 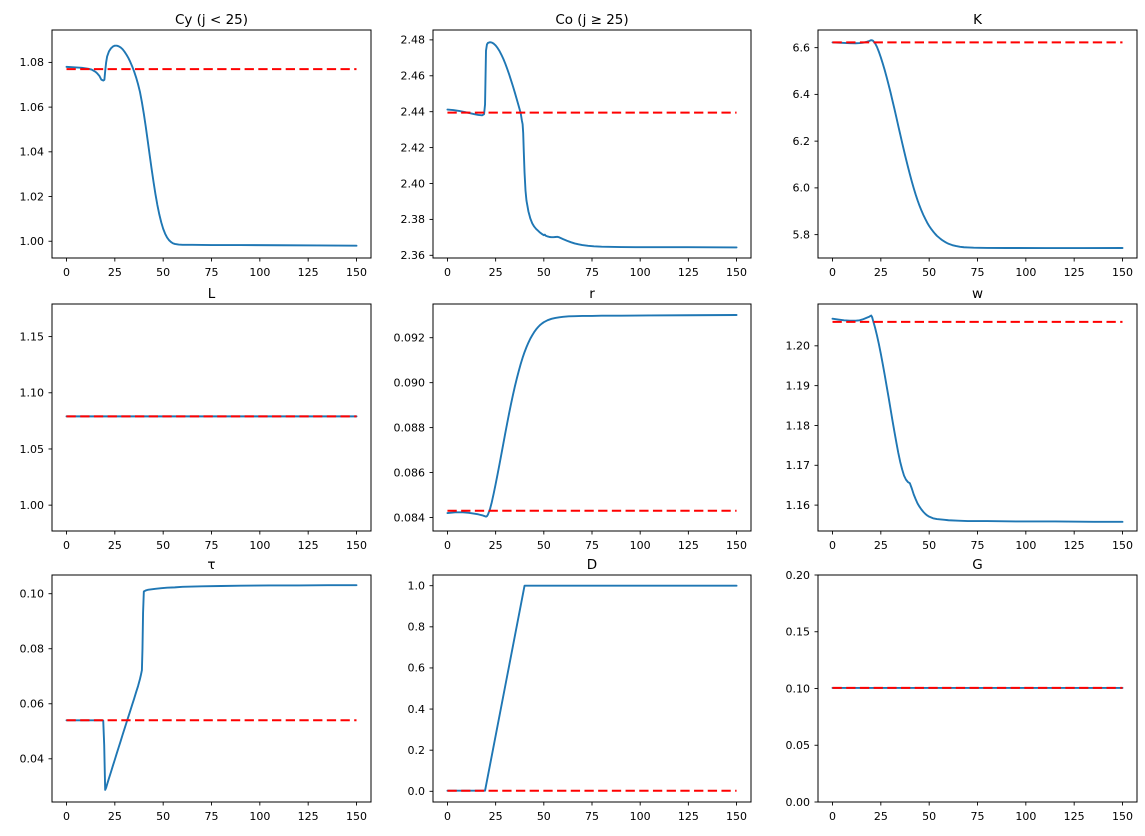 What do you see at coordinates (32, 759) in the screenshot?
I see `y-tick-label: 0.04` at bounding box center [32, 759].